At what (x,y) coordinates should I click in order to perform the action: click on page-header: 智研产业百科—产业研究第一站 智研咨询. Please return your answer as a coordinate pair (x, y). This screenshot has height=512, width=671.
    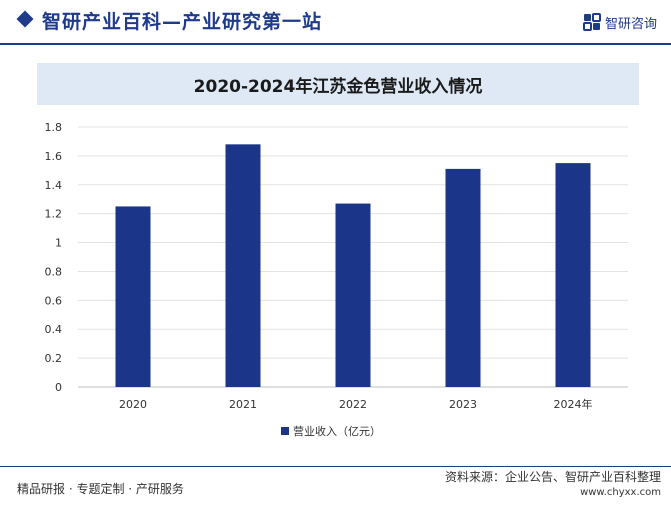
    Looking at the image, I should click on (335, 22).